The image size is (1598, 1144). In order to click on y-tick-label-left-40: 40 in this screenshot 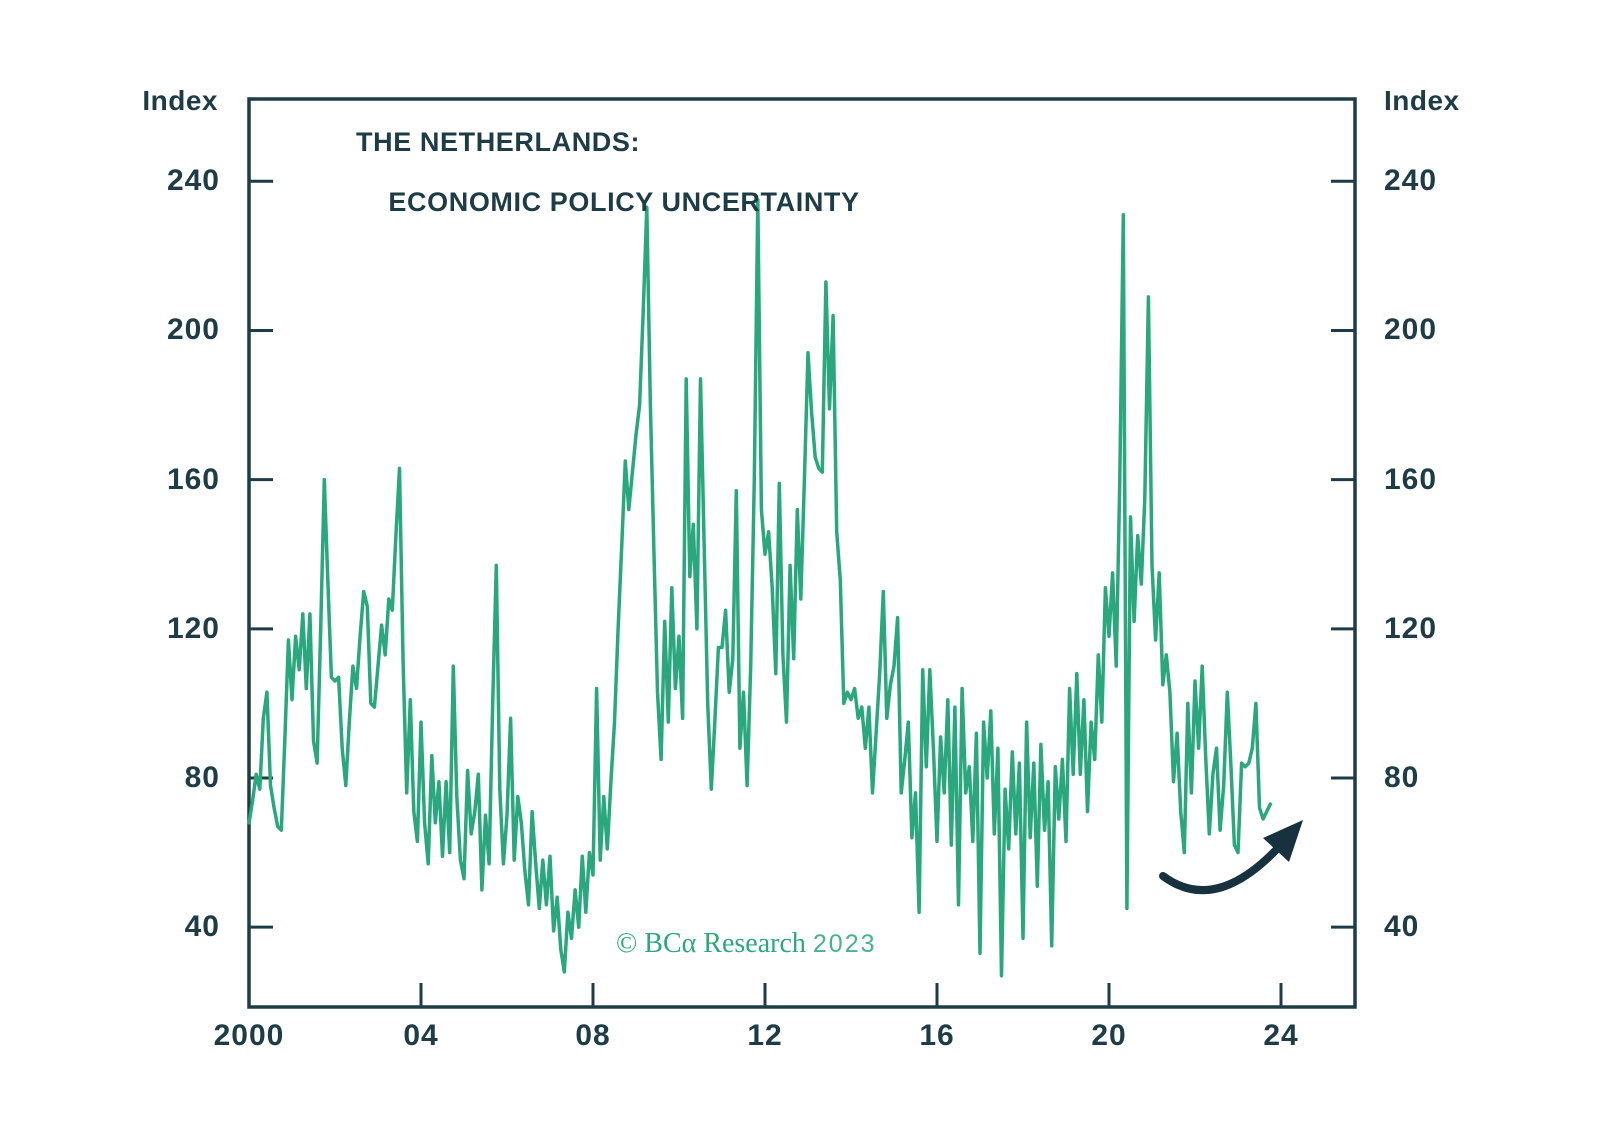, I will do `click(202, 927)`.